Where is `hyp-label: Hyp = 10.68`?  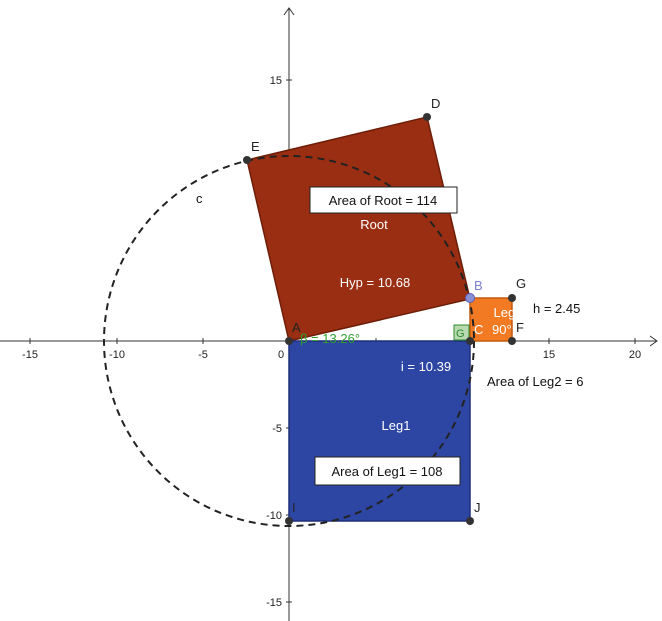 hyp-label: Hyp = 10.68 is located at coordinates (375, 282).